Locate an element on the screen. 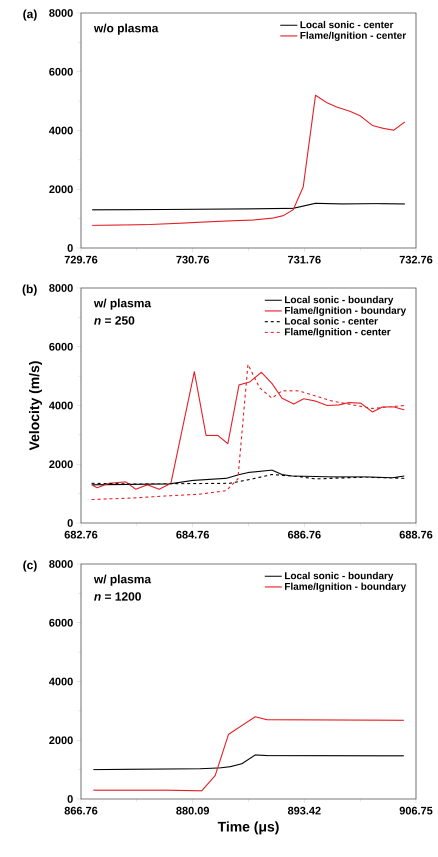 The width and height of the screenshot is (438, 857). x-tick-label: 732.76 is located at coordinates (416, 260).